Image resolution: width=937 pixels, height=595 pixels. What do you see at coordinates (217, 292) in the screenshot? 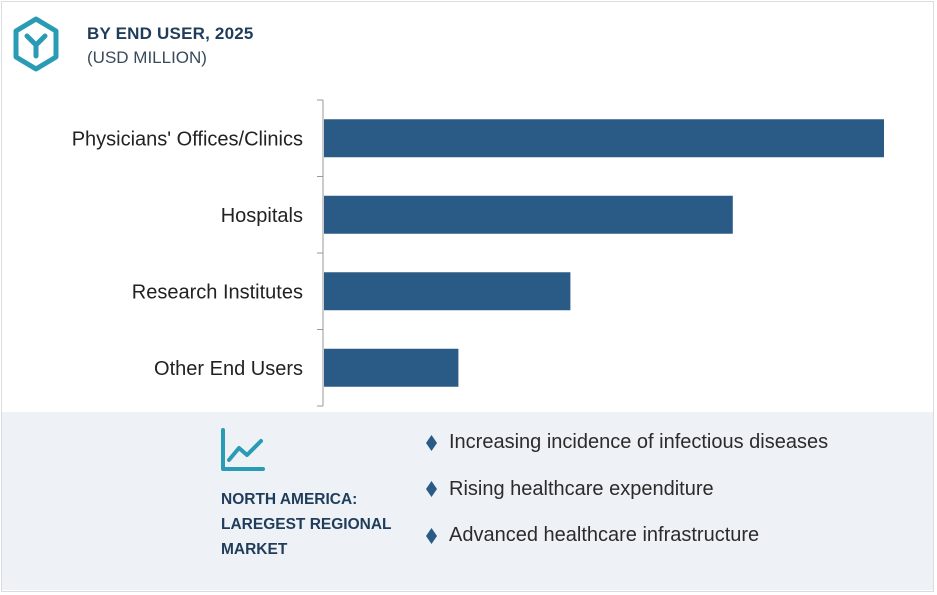
I see `category-label: Research Institutes` at bounding box center [217, 292].